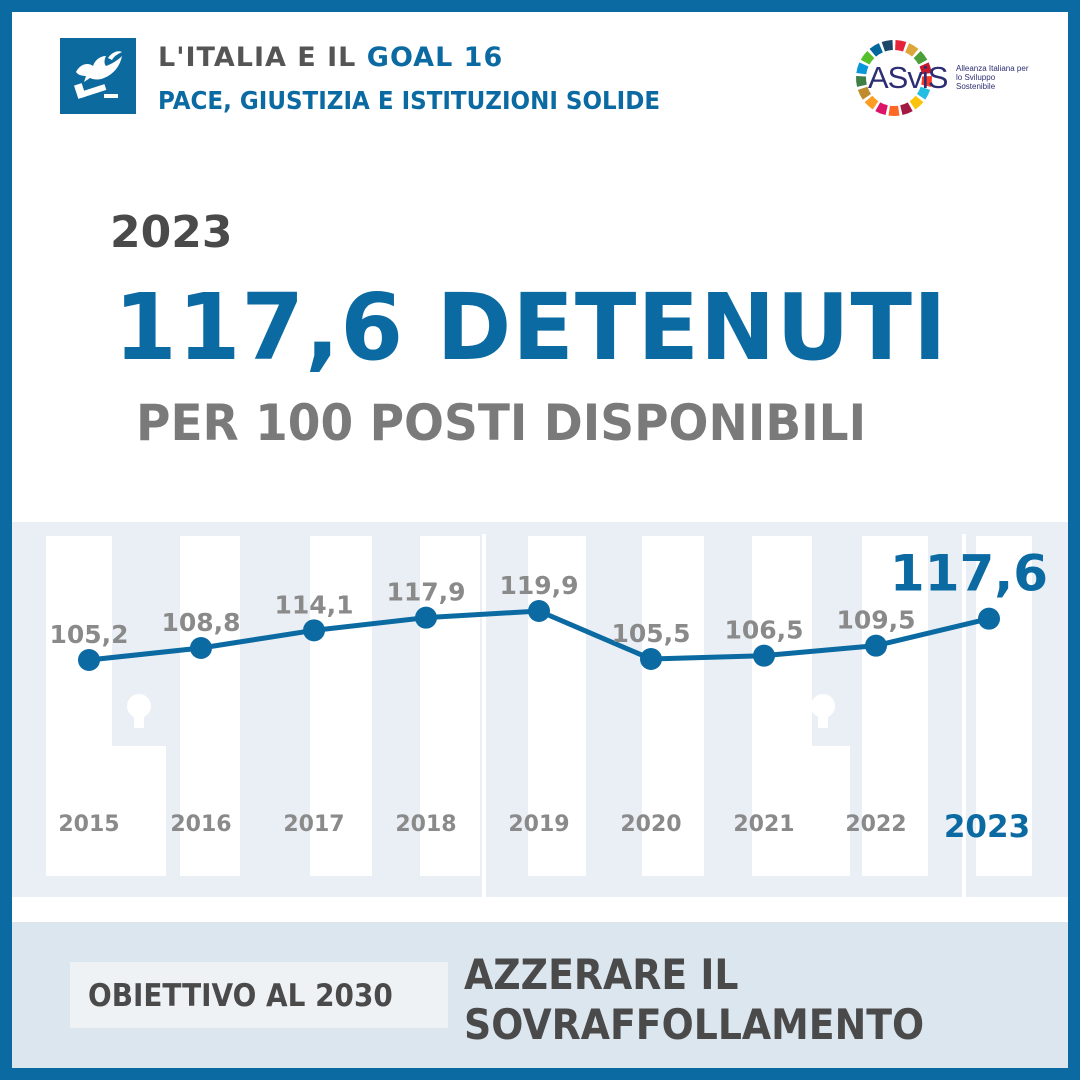  I want to click on headline-subtitle: PER 100 POSTI DISPONIBILI, so click(501, 423).